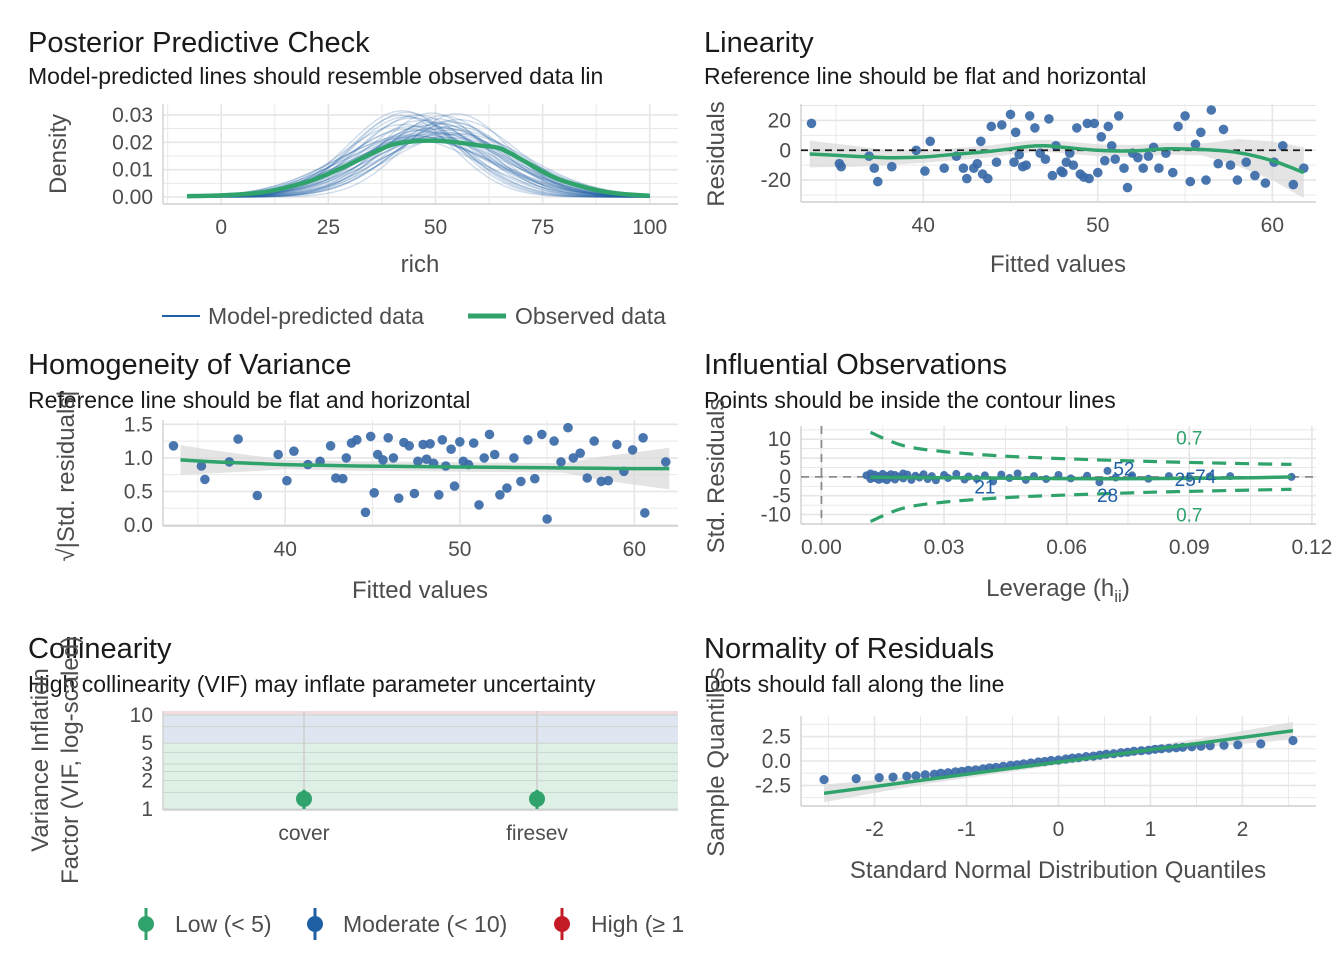 The image size is (1344, 960). Describe the element at coordinates (966, 829) in the screenshot. I see `qq-x-tick-label: -1` at that location.